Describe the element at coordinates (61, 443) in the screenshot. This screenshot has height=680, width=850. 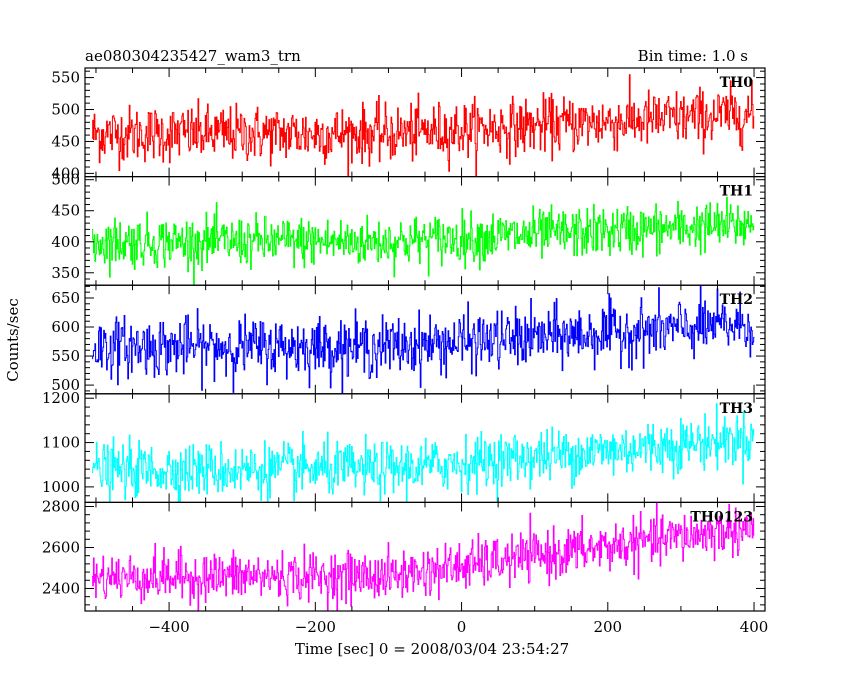
I see `y-tick-label: 1100` at that location.